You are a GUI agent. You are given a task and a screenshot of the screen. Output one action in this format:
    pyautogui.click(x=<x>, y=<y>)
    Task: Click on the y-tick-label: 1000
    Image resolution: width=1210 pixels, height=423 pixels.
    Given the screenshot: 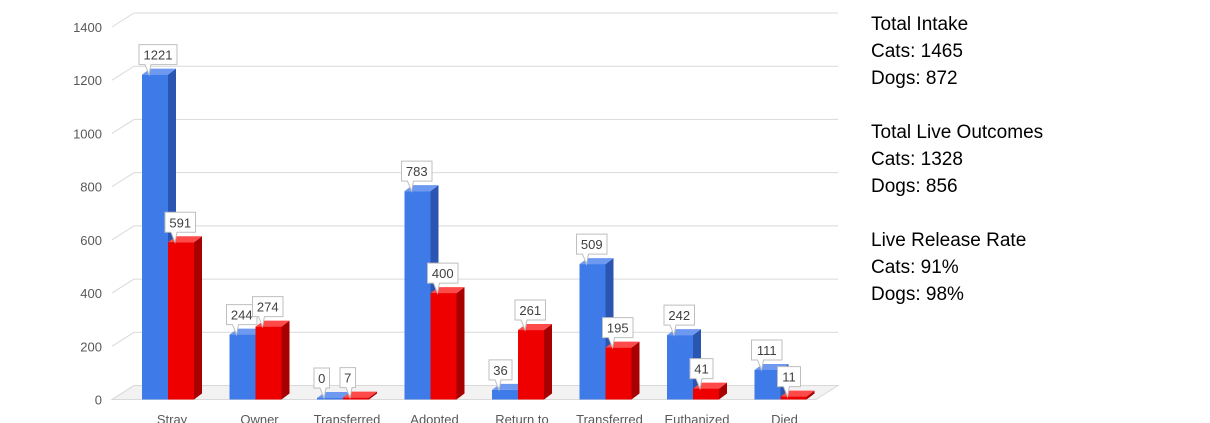 What is the action you would take?
    pyautogui.click(x=87, y=133)
    